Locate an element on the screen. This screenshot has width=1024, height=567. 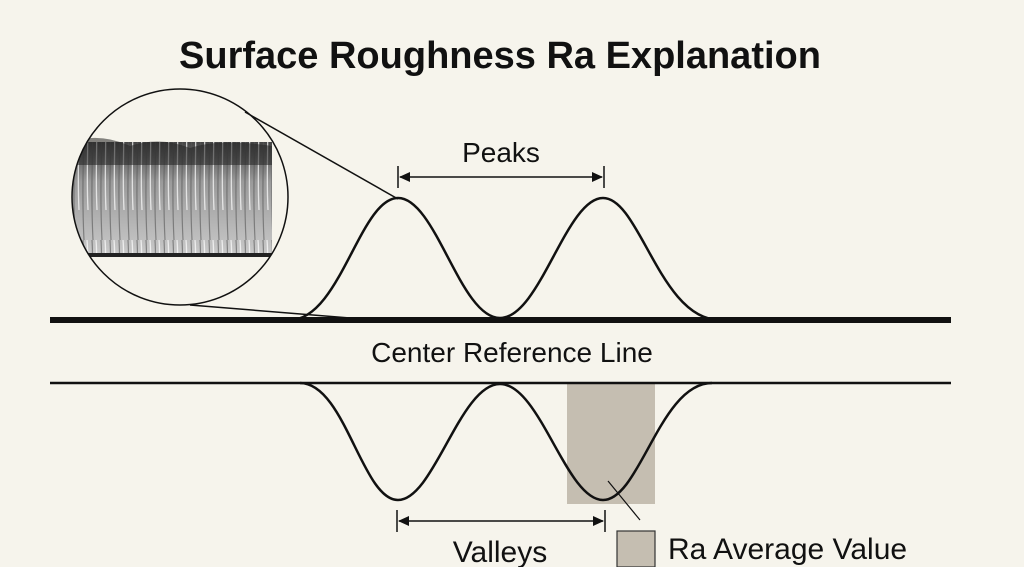
title: Surface Roughness Ra Explanation is located at coordinates (500, 56).